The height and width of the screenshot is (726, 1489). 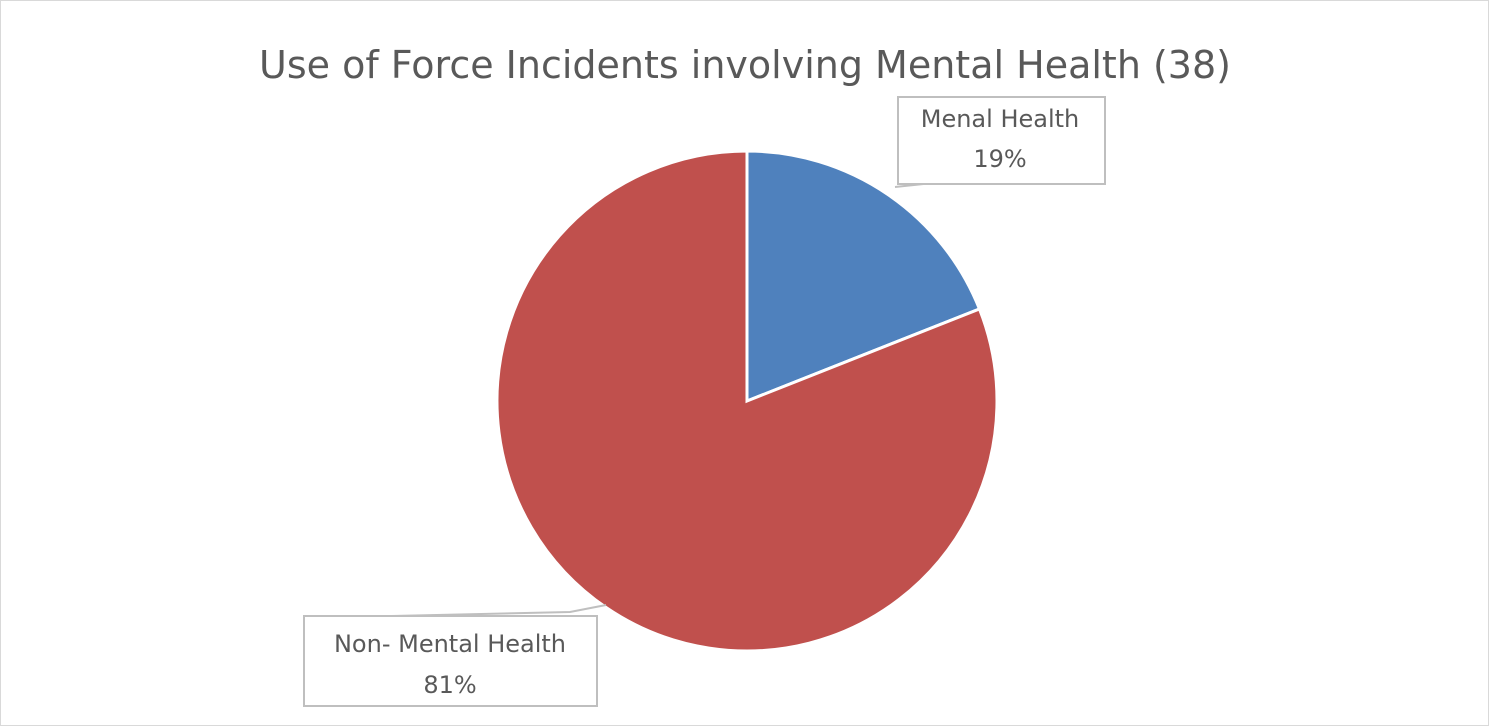 I want to click on label-box-menal-health, so click(x=1001, y=140).